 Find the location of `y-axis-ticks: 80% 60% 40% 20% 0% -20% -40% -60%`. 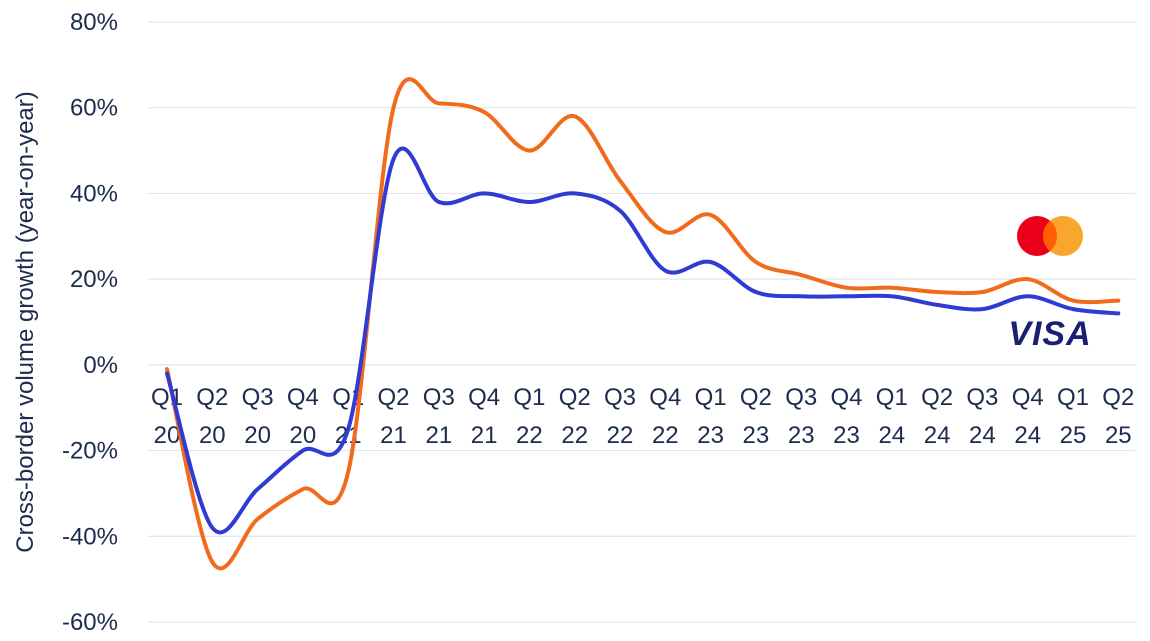

y-axis-ticks: 80% 60% 40% 20% 0% -20% -40% -60% is located at coordinates (90, 322).